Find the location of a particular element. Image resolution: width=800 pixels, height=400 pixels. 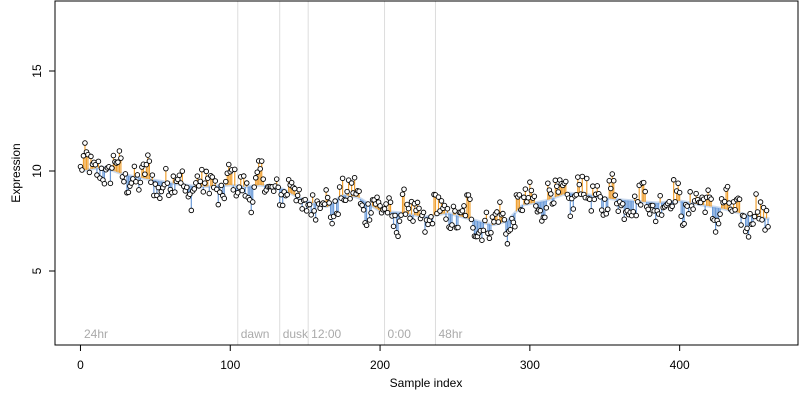

y-axis-label: Expression is located at coordinates (16, 172).